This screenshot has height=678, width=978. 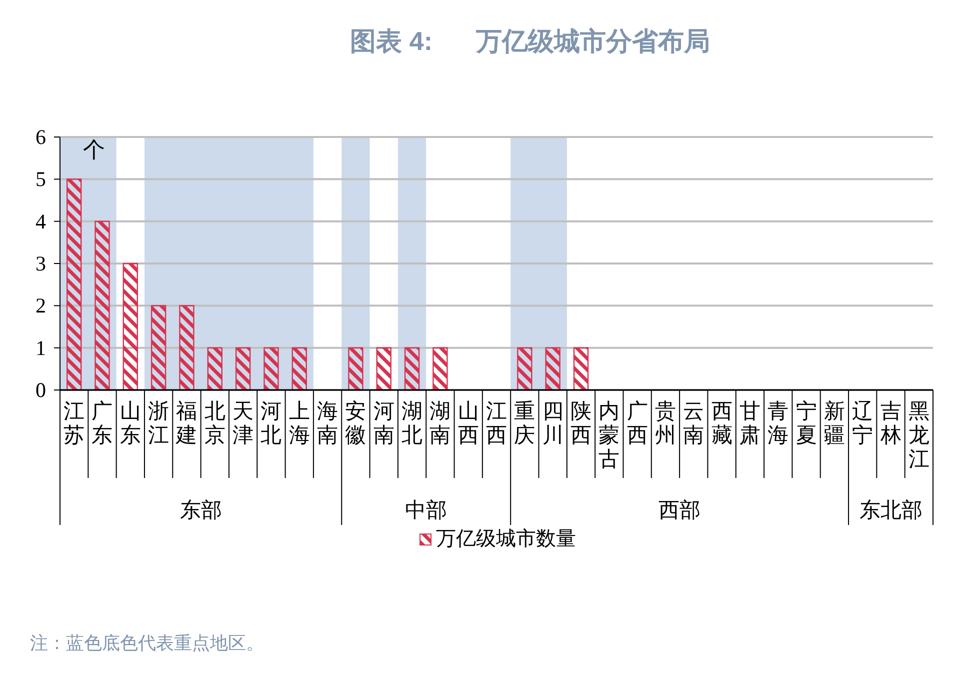 I want to click on x-tick-label: 青海, so click(x=778, y=423).